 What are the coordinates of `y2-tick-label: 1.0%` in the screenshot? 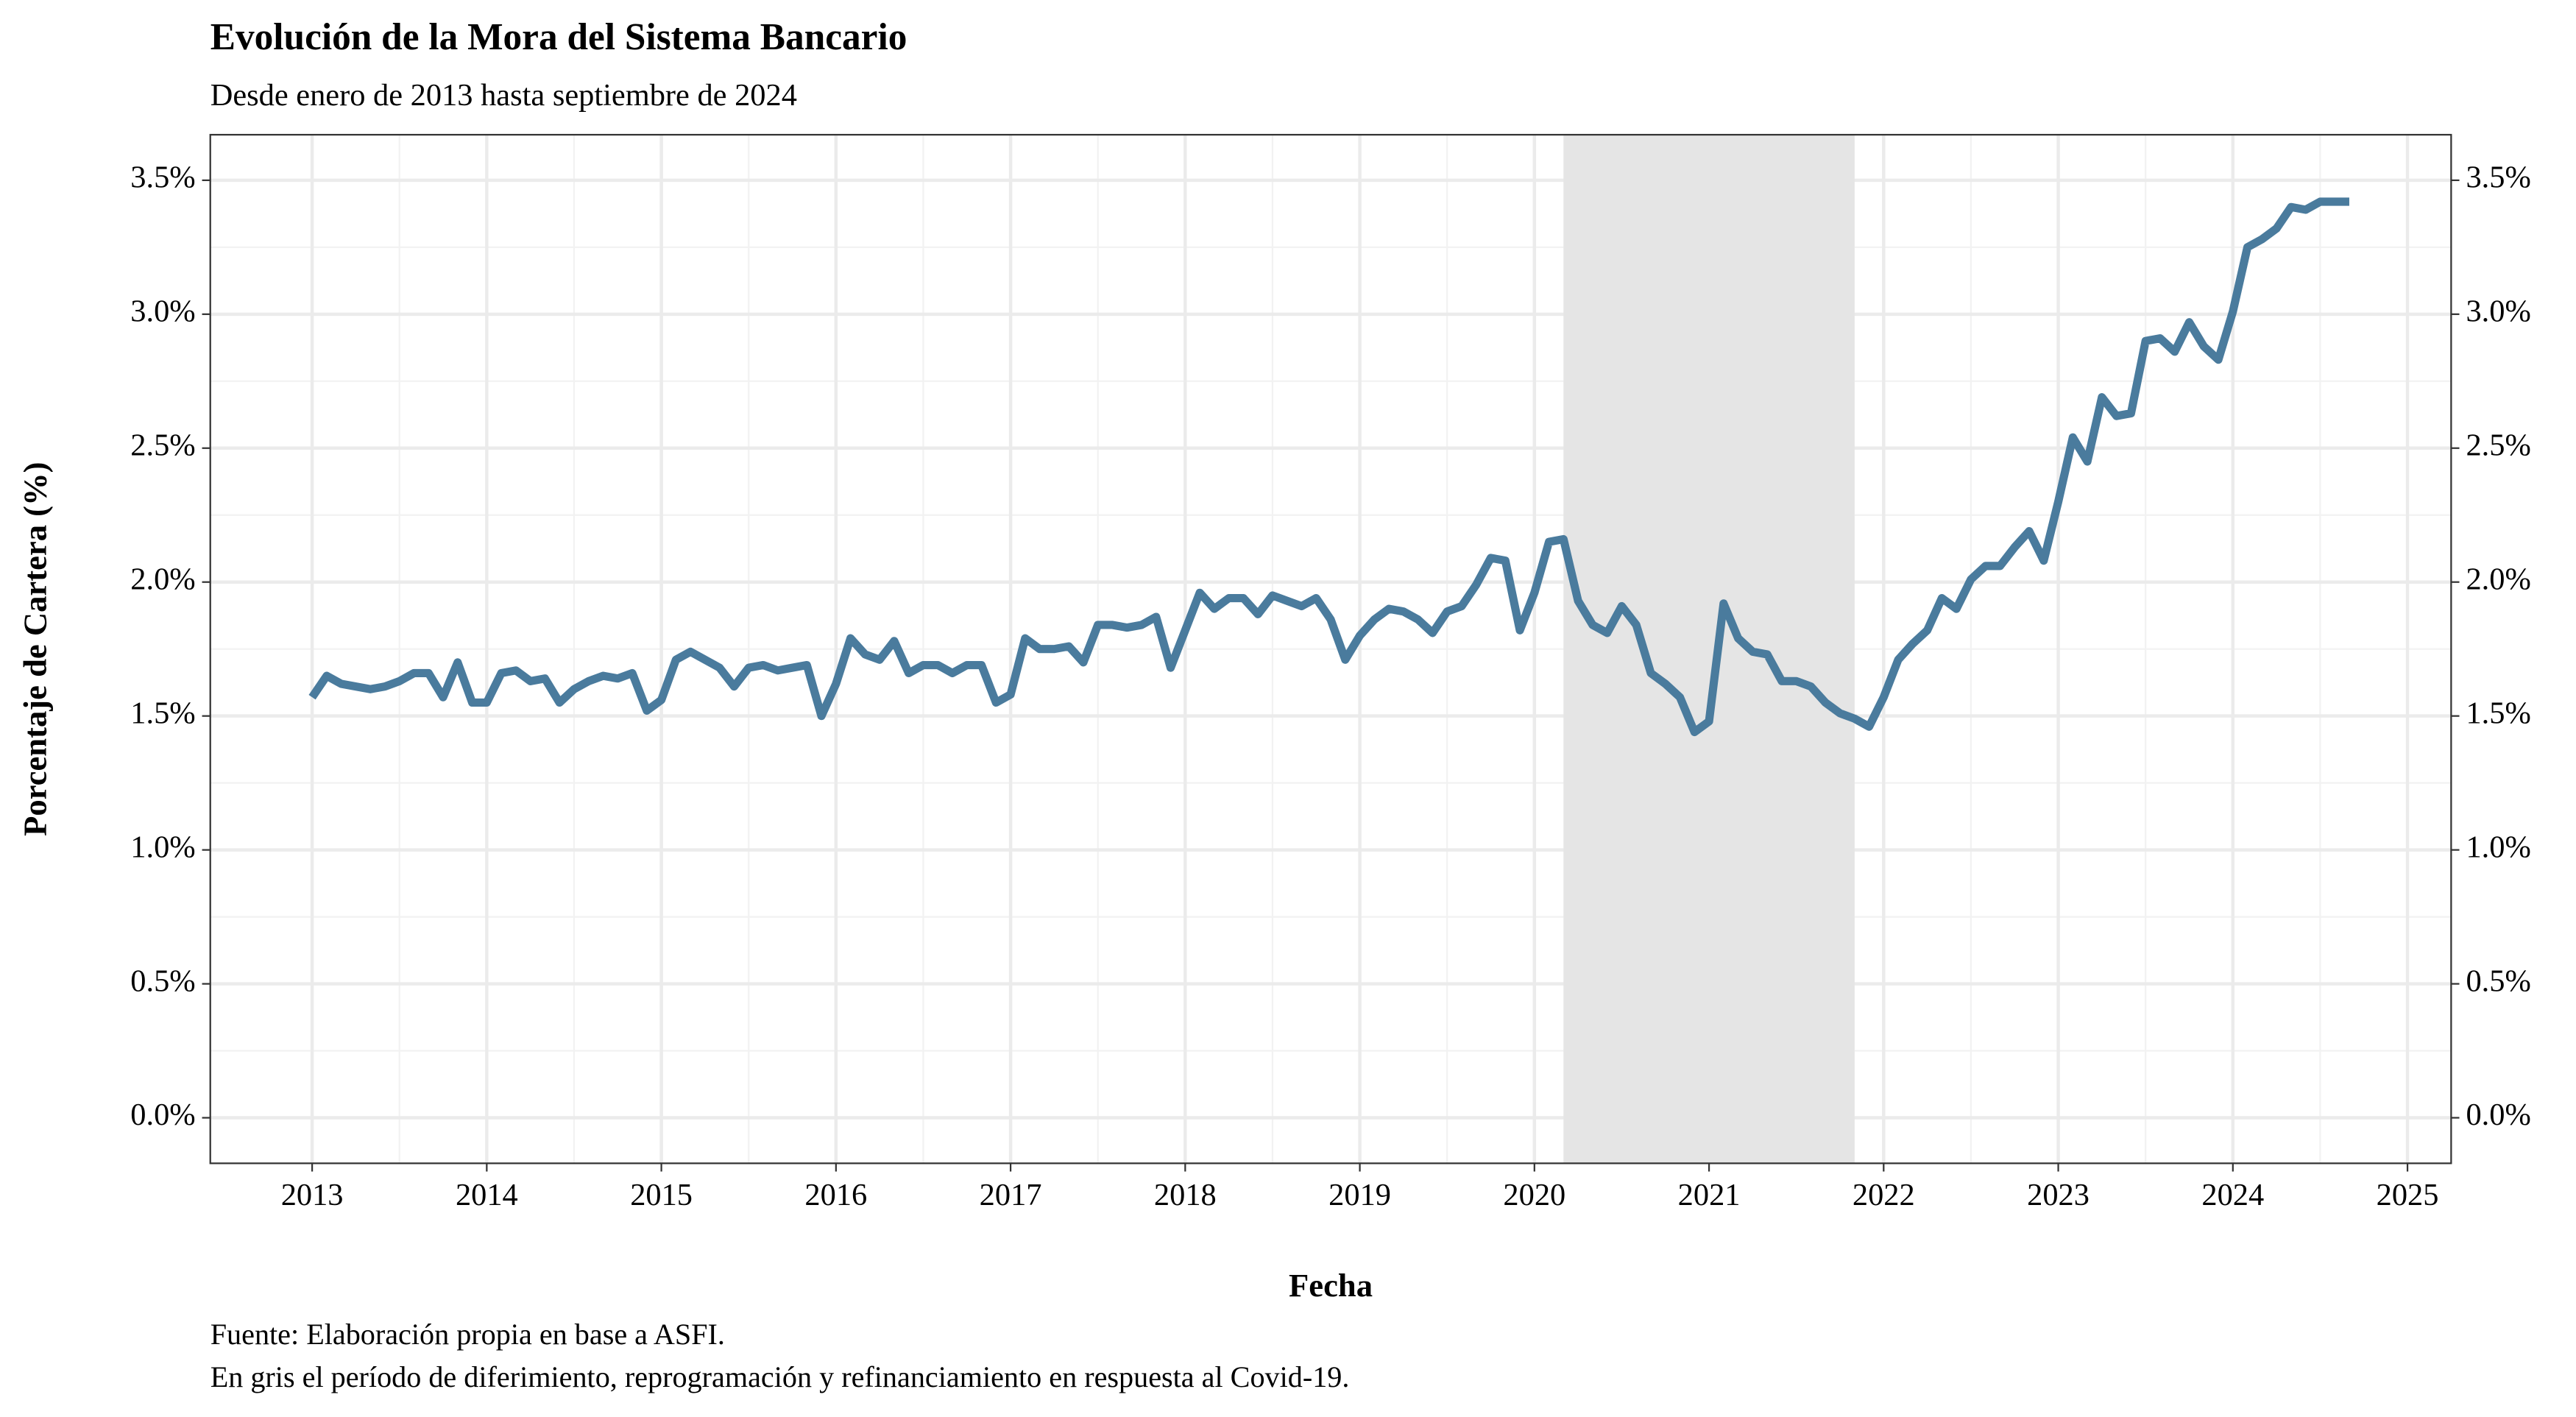 It's located at (2498, 847).